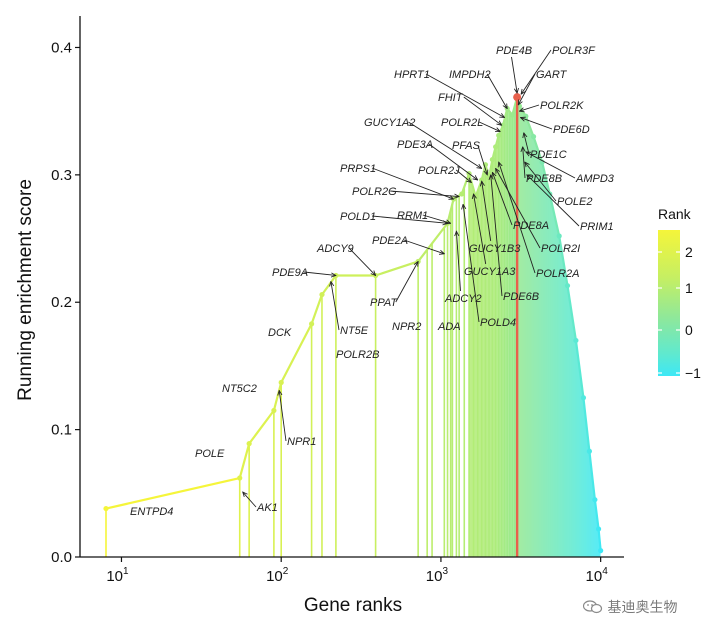 This screenshot has height=639, width=720. I want to click on gene-label: ADCY9, so click(335, 249).